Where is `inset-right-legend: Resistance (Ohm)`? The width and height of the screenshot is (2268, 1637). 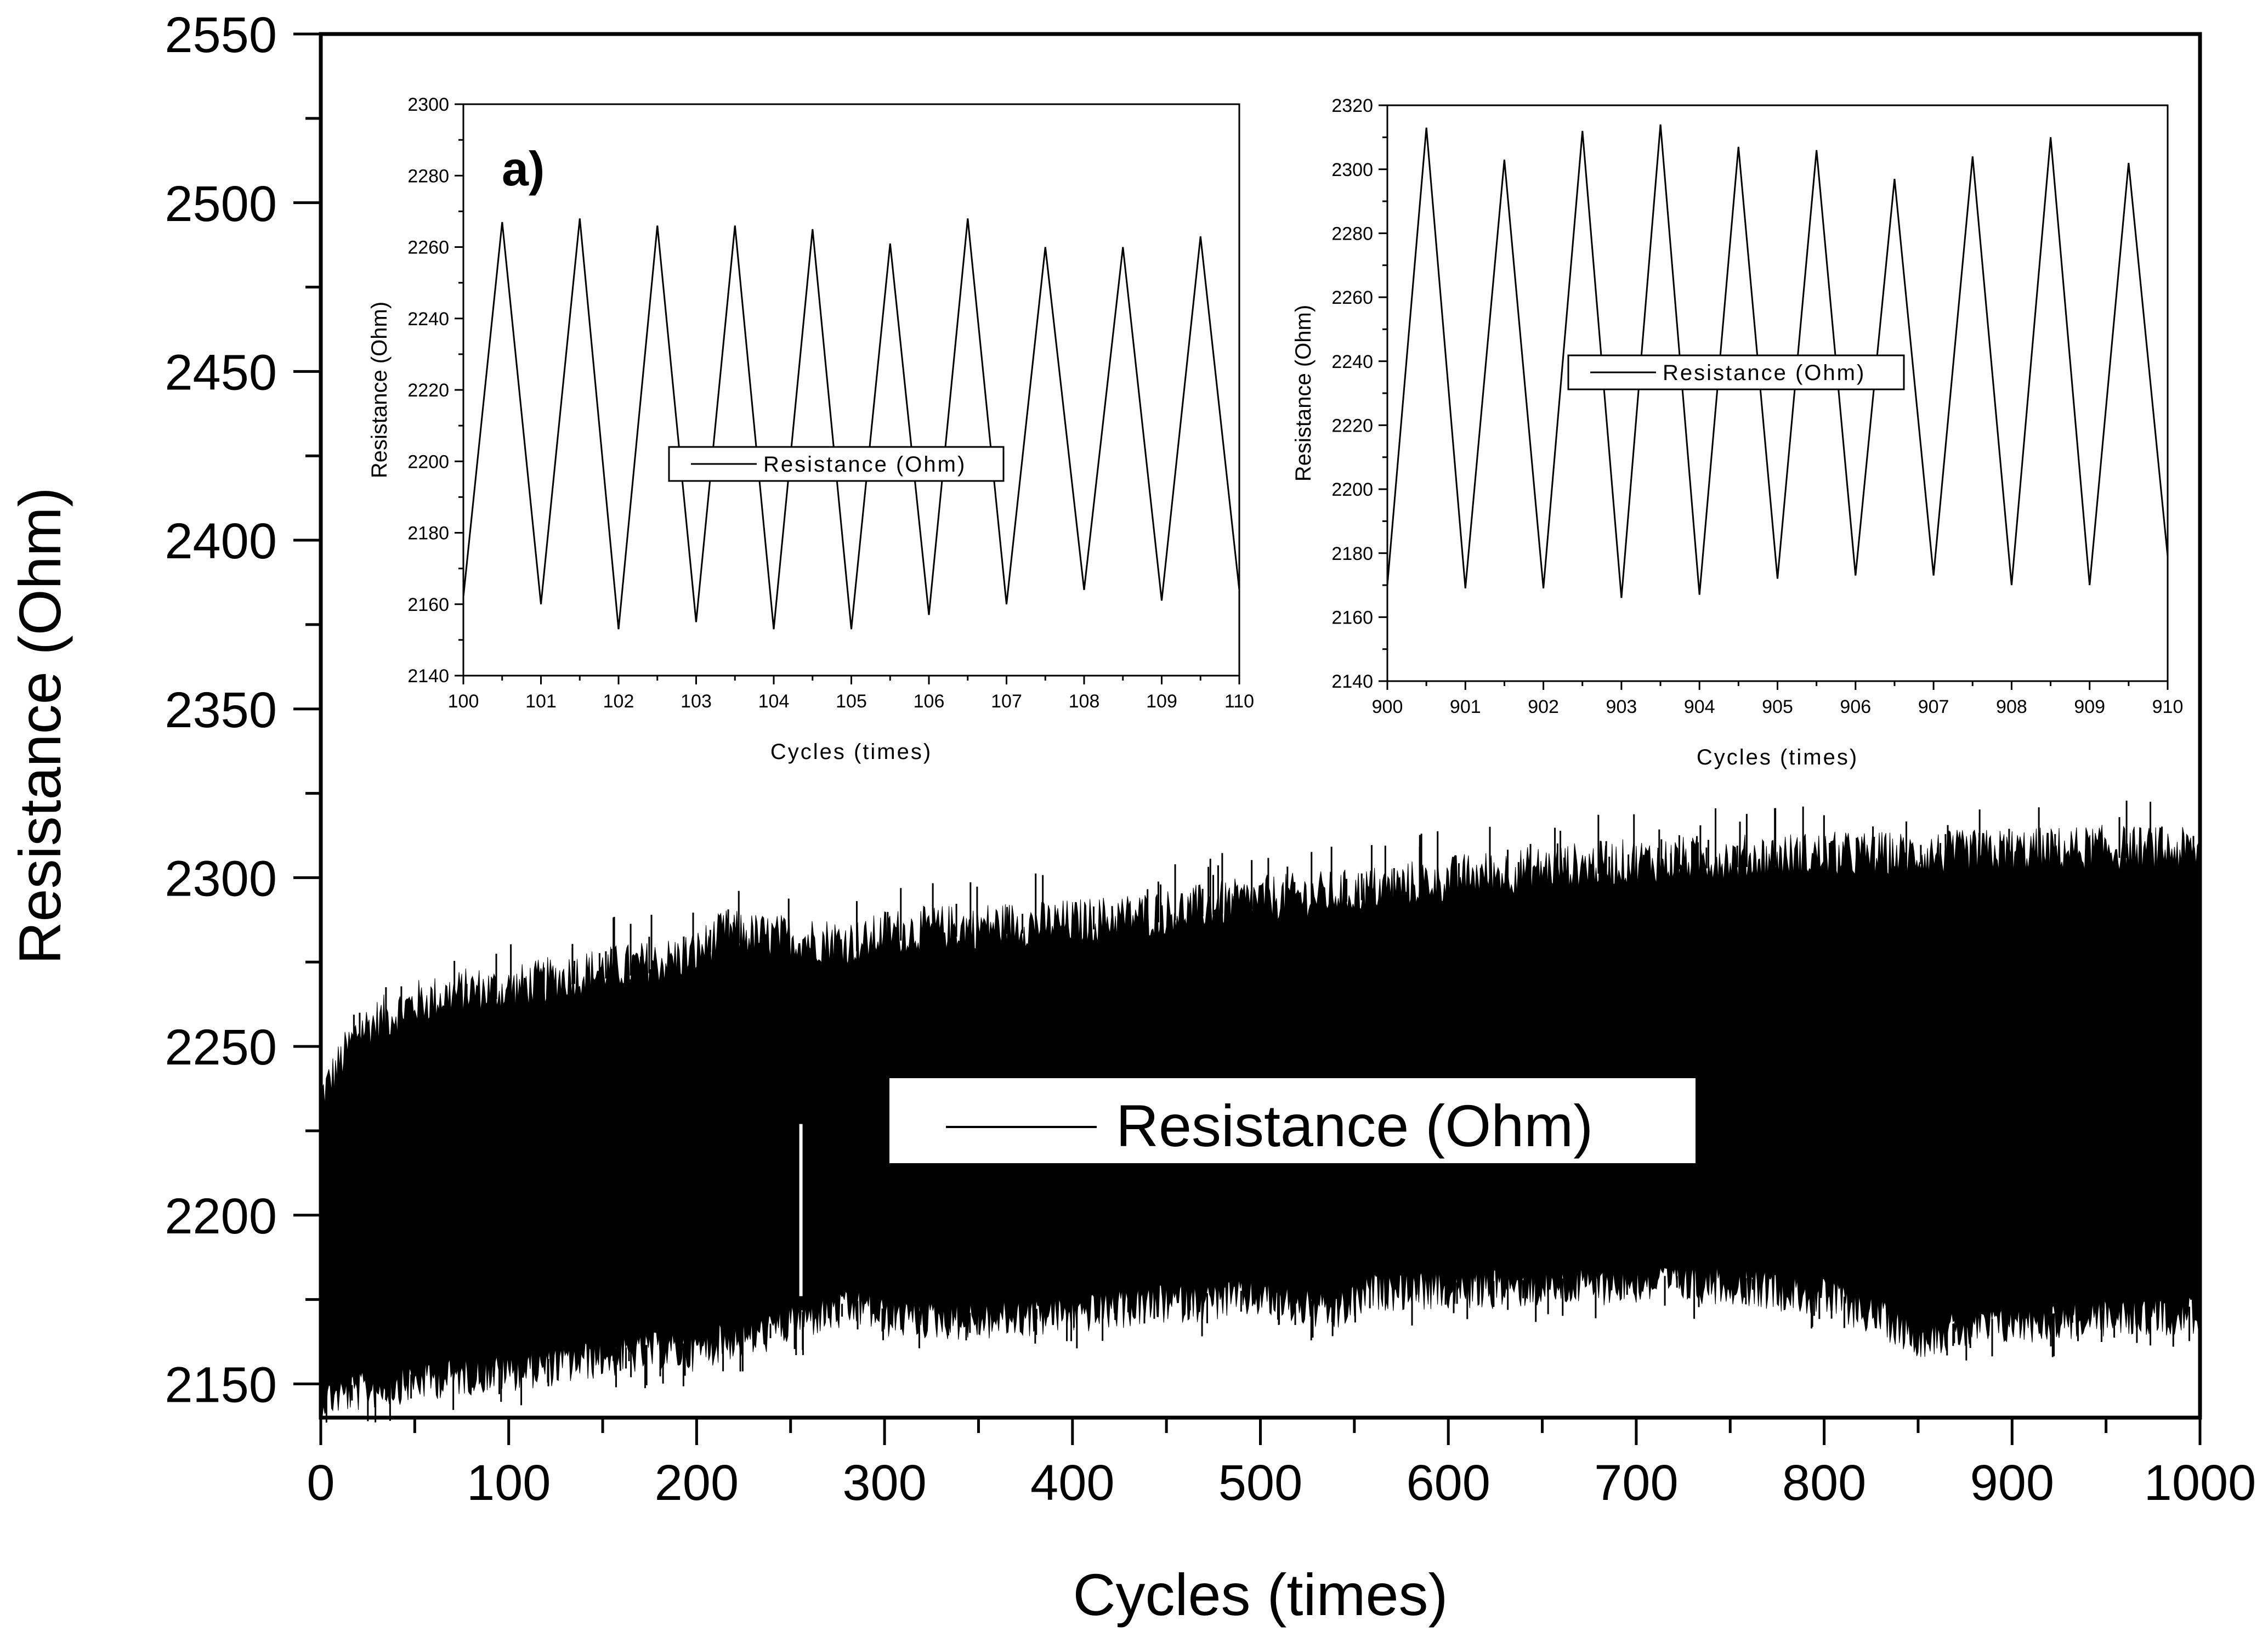
inset-right-legend: Resistance (Ohm) is located at coordinates (1736, 372).